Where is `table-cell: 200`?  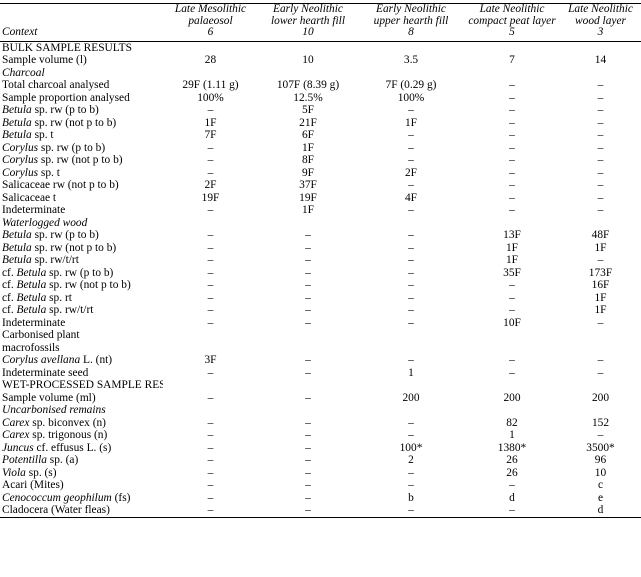 table-cell: 200 is located at coordinates (411, 397).